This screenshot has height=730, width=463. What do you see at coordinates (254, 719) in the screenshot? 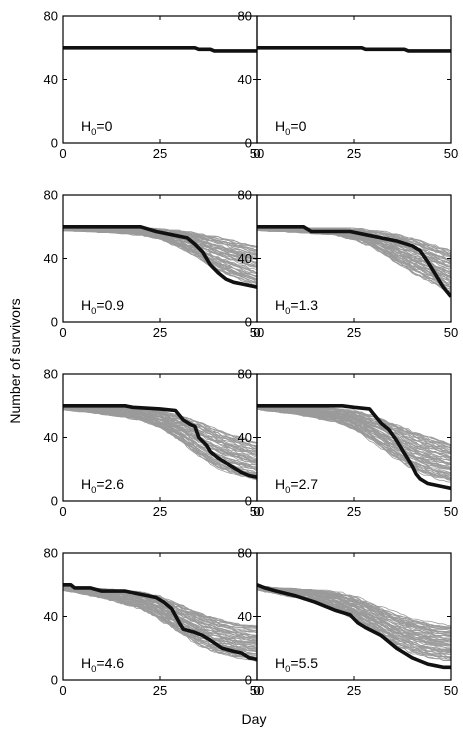
I see `x-axis-title: Day` at bounding box center [254, 719].